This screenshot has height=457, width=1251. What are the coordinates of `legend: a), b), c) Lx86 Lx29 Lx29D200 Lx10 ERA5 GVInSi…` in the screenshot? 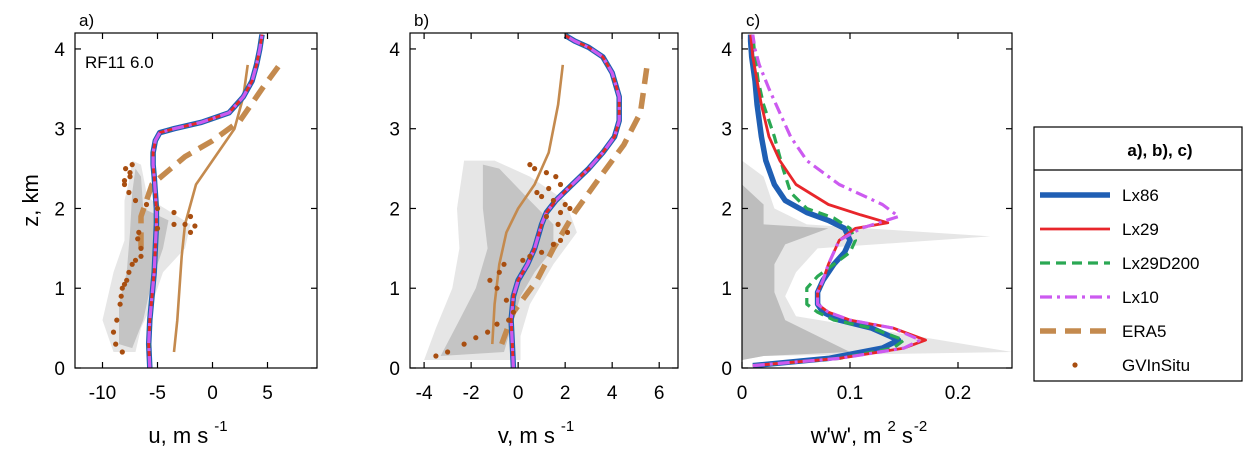 It's located at (1138, 254).